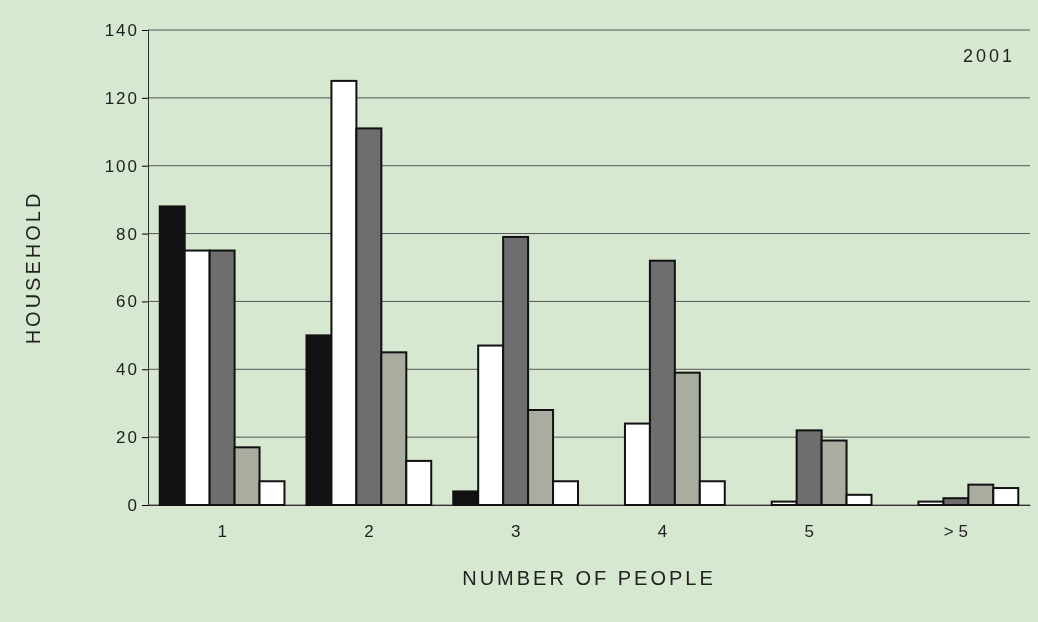 The width and height of the screenshot is (1038, 622). I want to click on y-tick-label: 100, so click(121, 166).